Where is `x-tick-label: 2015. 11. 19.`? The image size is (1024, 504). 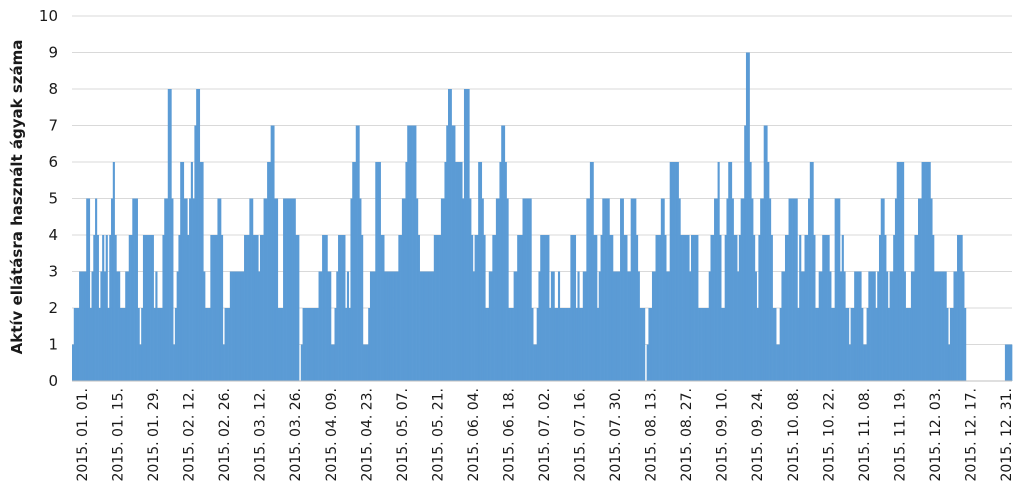 x-tick-label: 2015. 11. 19. is located at coordinates (900, 435).